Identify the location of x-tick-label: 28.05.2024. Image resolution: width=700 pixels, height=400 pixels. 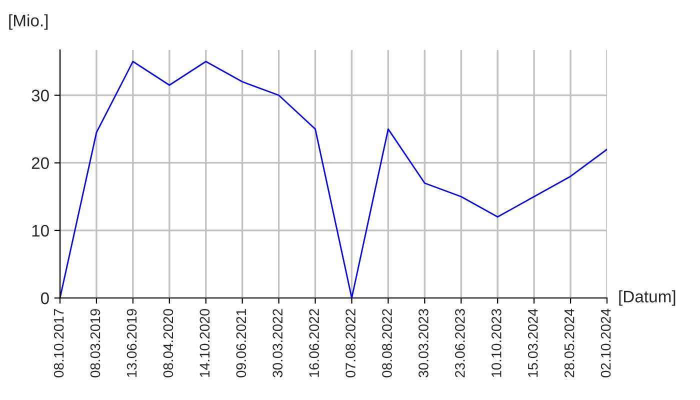
(569, 343).